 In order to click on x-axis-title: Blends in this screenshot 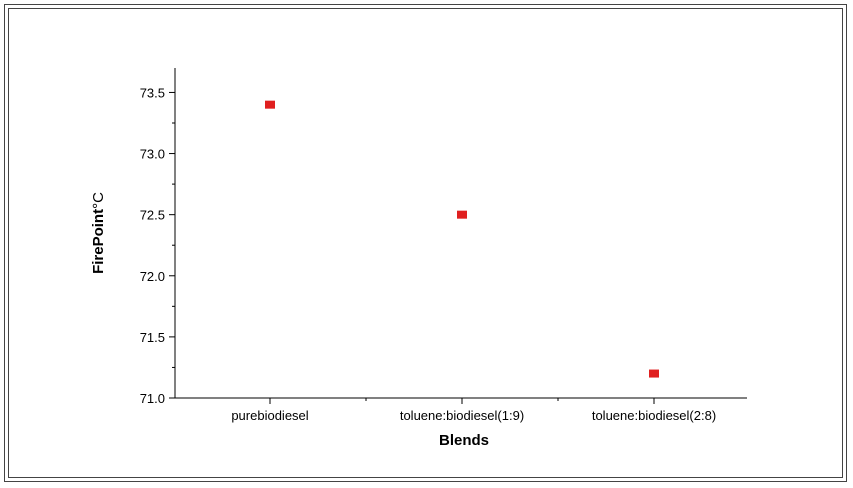, I will do `click(464, 440)`.